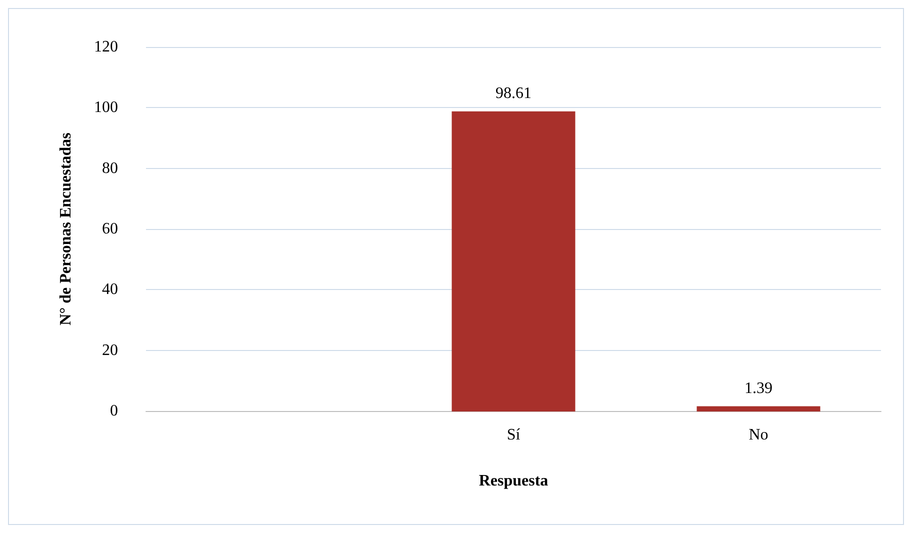 Image resolution: width=912 pixels, height=533 pixels. Describe the element at coordinates (66, 229) in the screenshot. I see `y-axis-title: N° de Personas Encuestadas` at that location.